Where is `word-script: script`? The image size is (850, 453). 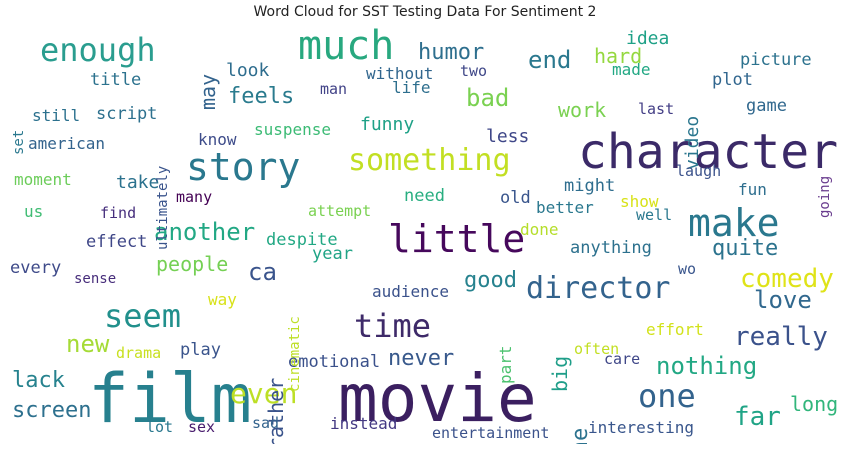 word-script: script is located at coordinates (127, 114).